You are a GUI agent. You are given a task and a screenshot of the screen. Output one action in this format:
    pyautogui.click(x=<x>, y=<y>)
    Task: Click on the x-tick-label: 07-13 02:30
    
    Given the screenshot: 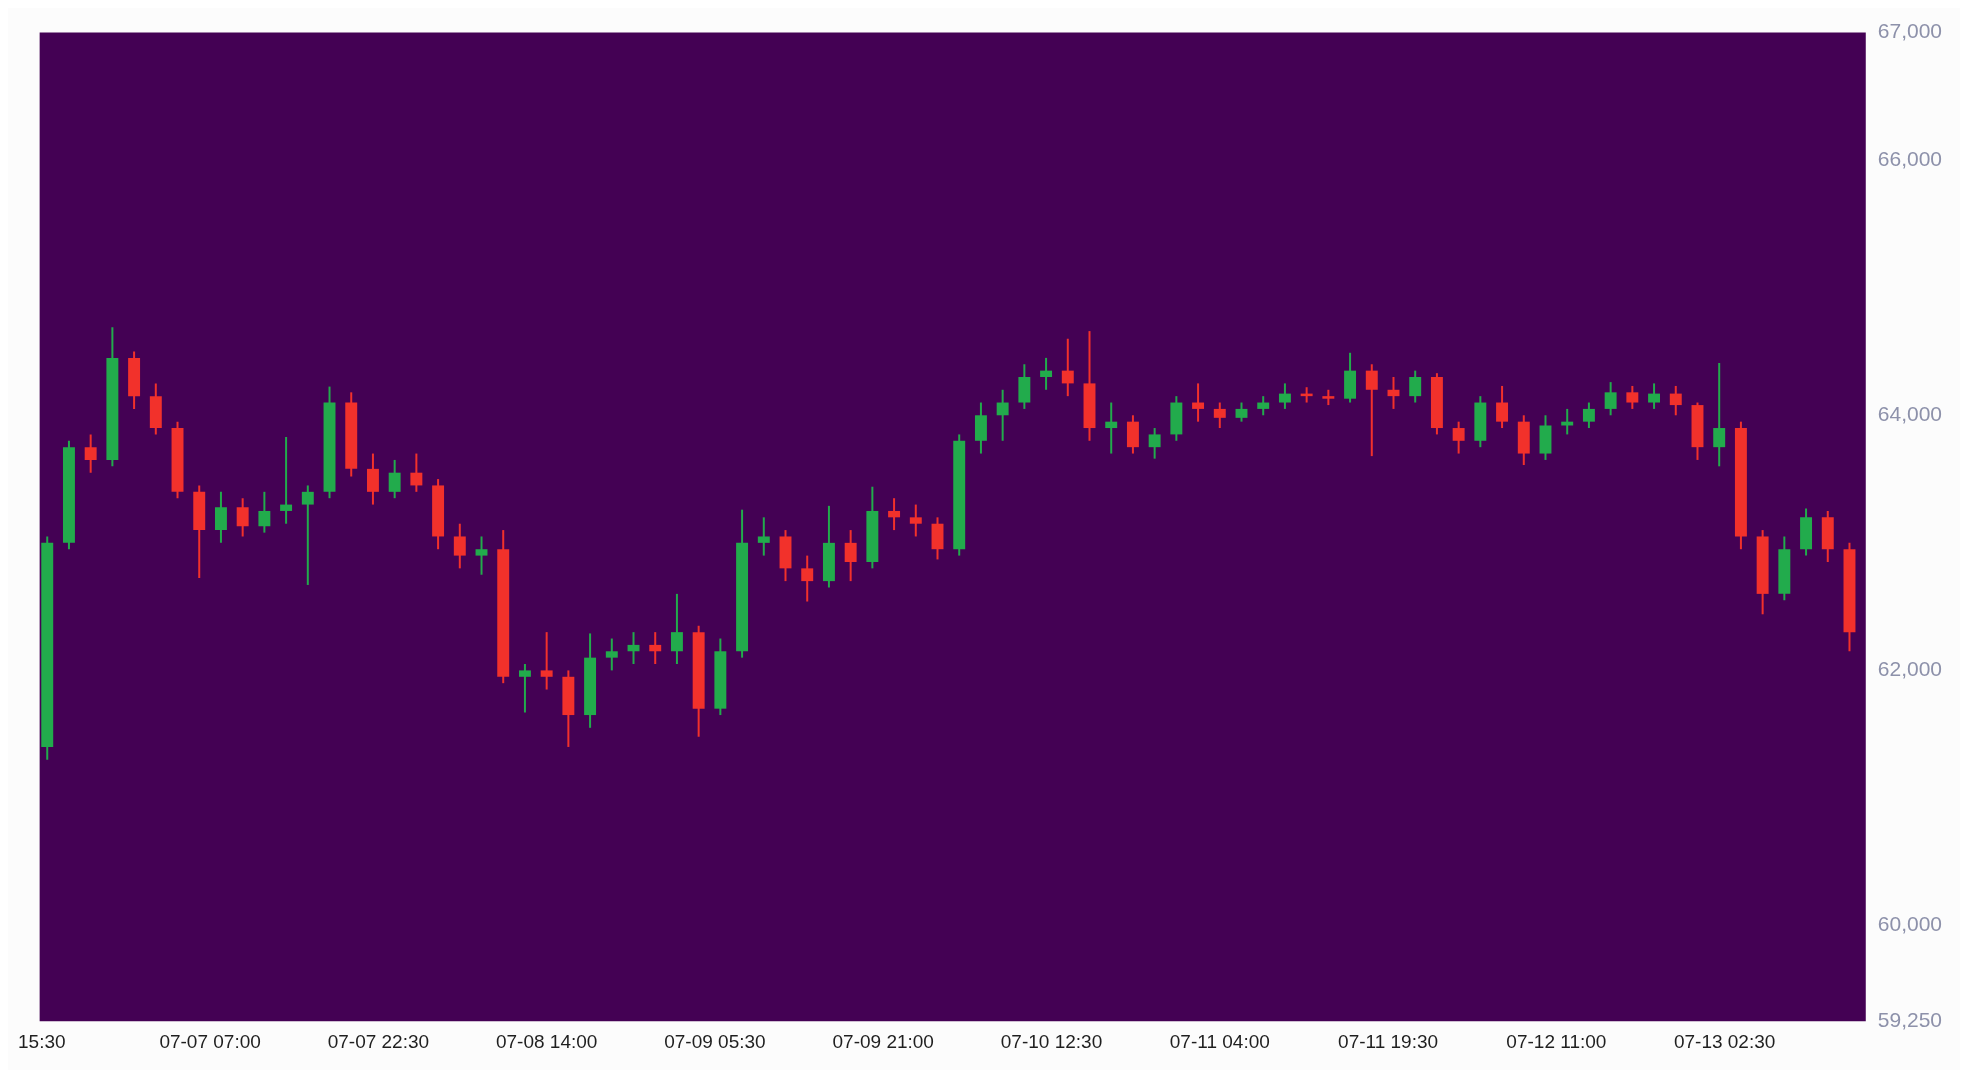 What is the action you would take?
    pyautogui.click(x=1724, y=1041)
    